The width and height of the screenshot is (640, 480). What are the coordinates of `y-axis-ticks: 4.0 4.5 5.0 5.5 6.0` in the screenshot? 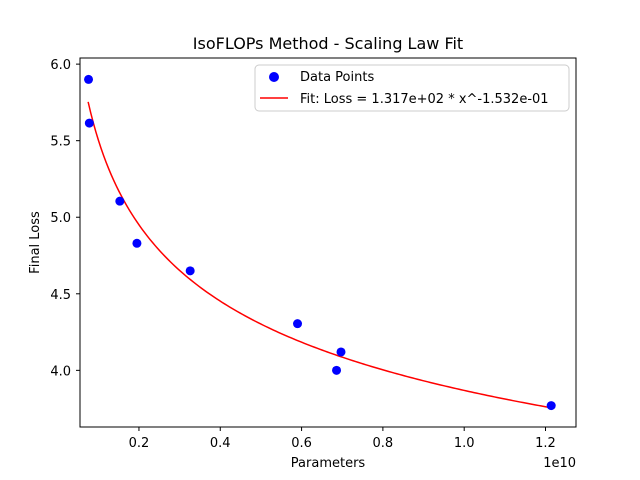 It's located at (65, 218).